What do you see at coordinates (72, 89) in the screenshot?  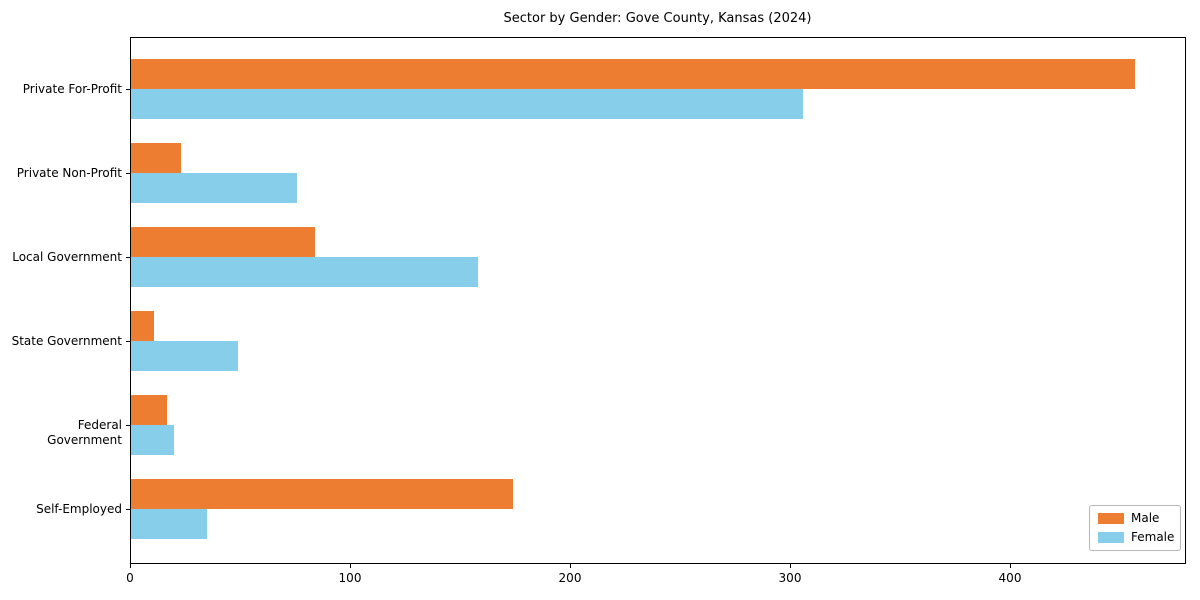 I see `y-tick-label: Private For-Profit` at bounding box center [72, 89].